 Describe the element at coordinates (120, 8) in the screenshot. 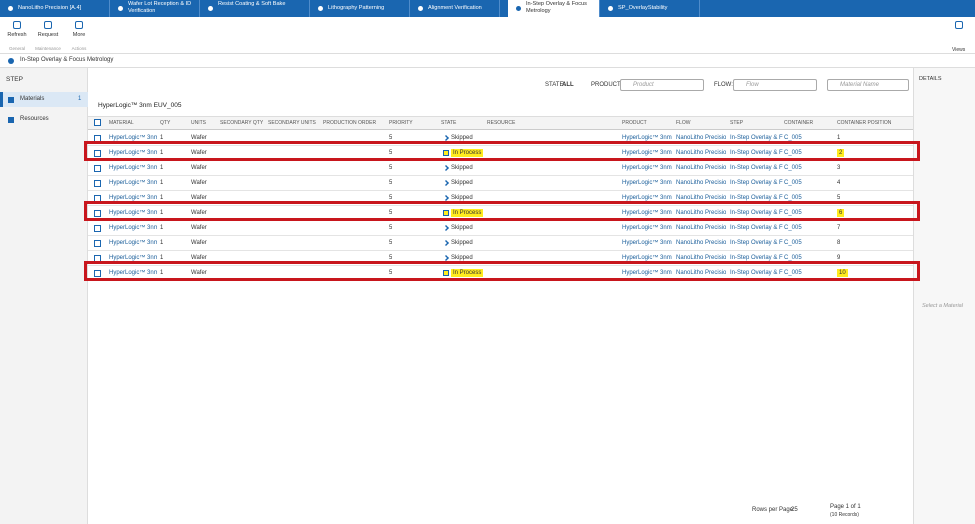

I see `tab-icon` at that location.